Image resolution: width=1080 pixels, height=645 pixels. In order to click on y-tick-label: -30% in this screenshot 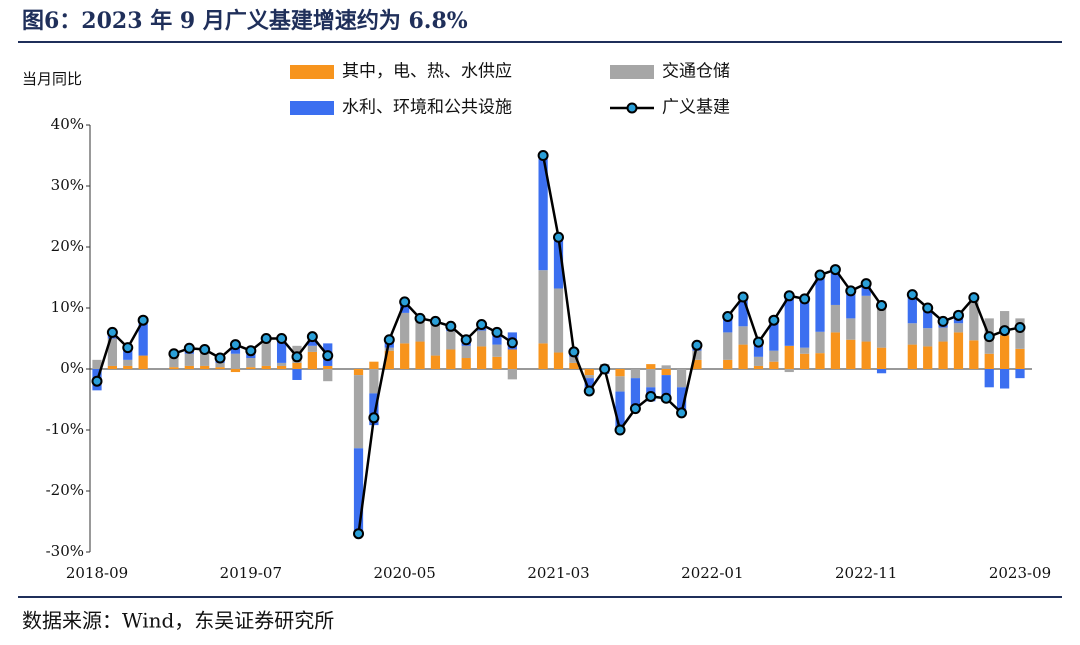, I will do `click(65, 551)`.